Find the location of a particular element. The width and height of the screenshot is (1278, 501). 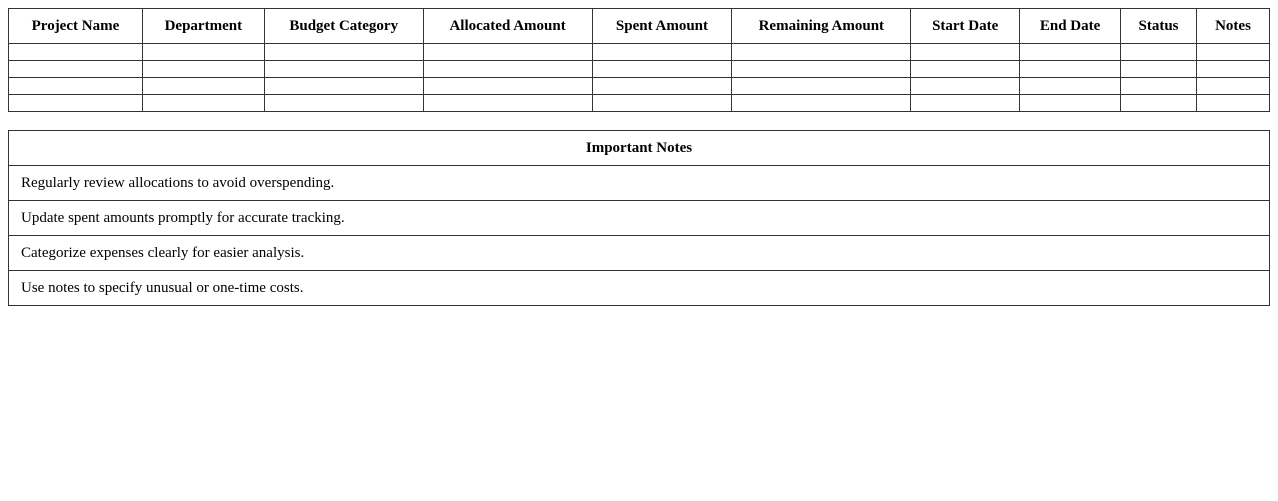

header-allocated-amount: Allocated Amount is located at coordinates (507, 26).